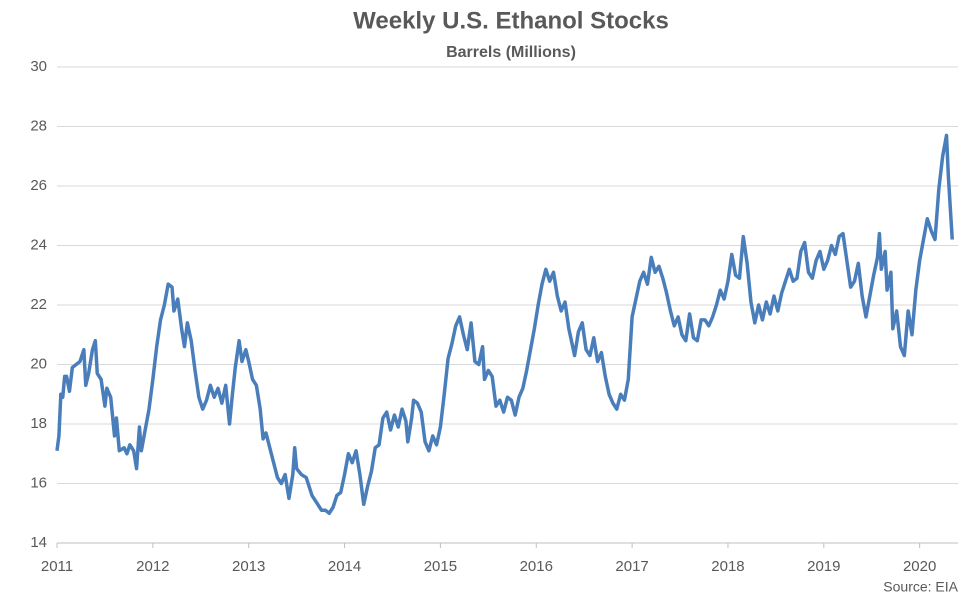 This screenshot has height=606, width=975. What do you see at coordinates (38, 482) in the screenshot?
I see `y-tick-label: 16` at bounding box center [38, 482].